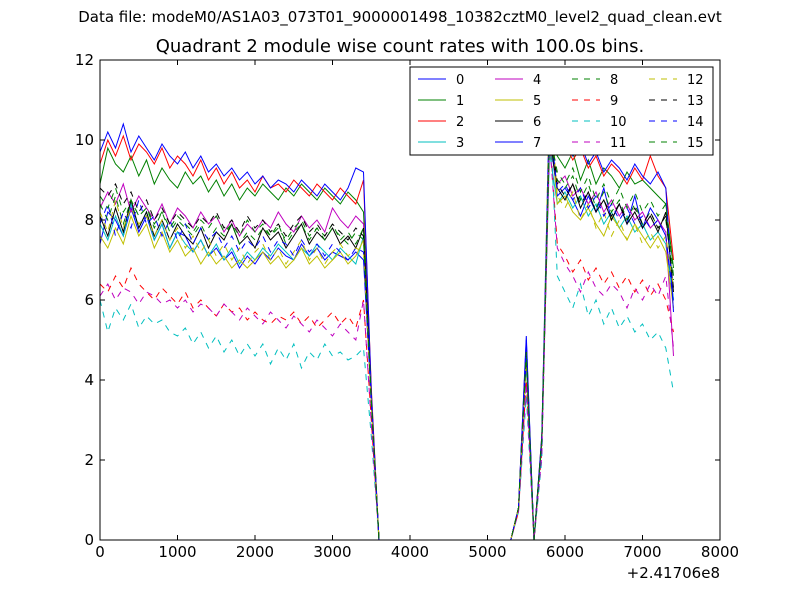 The height and width of the screenshot is (600, 800). What do you see at coordinates (89, 540) in the screenshot?
I see `y-tick-label: 0` at bounding box center [89, 540].